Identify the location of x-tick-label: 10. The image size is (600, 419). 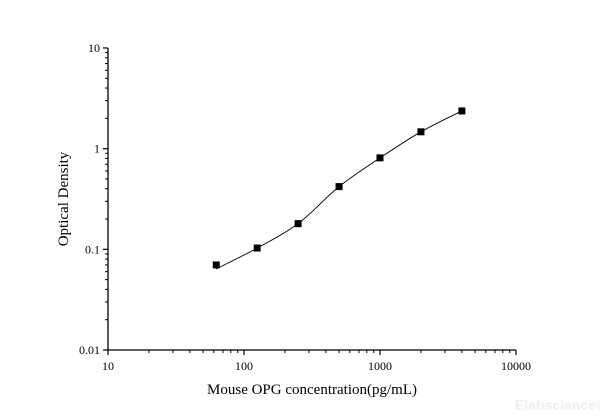
(108, 366).